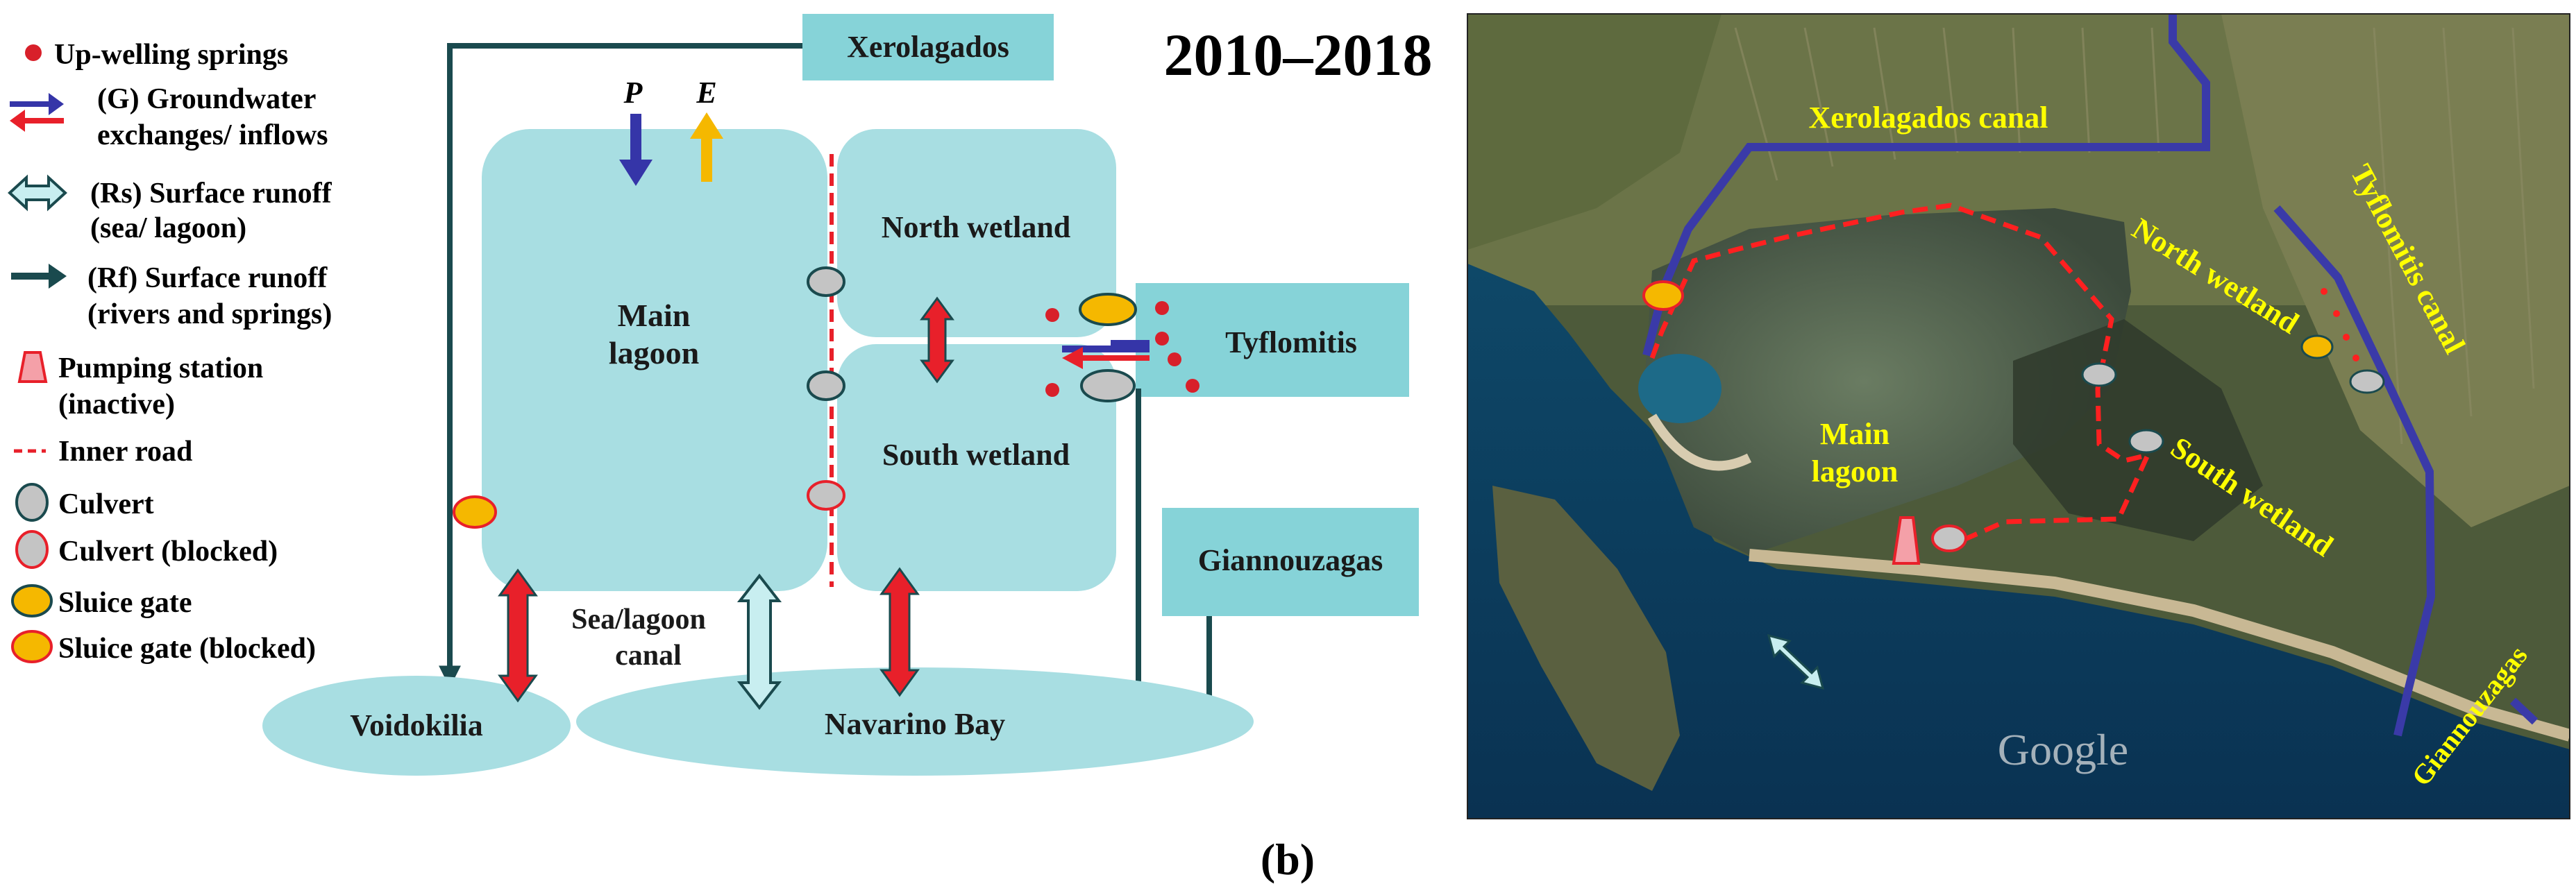  I want to click on figure-caption: (b), so click(1288, 859).